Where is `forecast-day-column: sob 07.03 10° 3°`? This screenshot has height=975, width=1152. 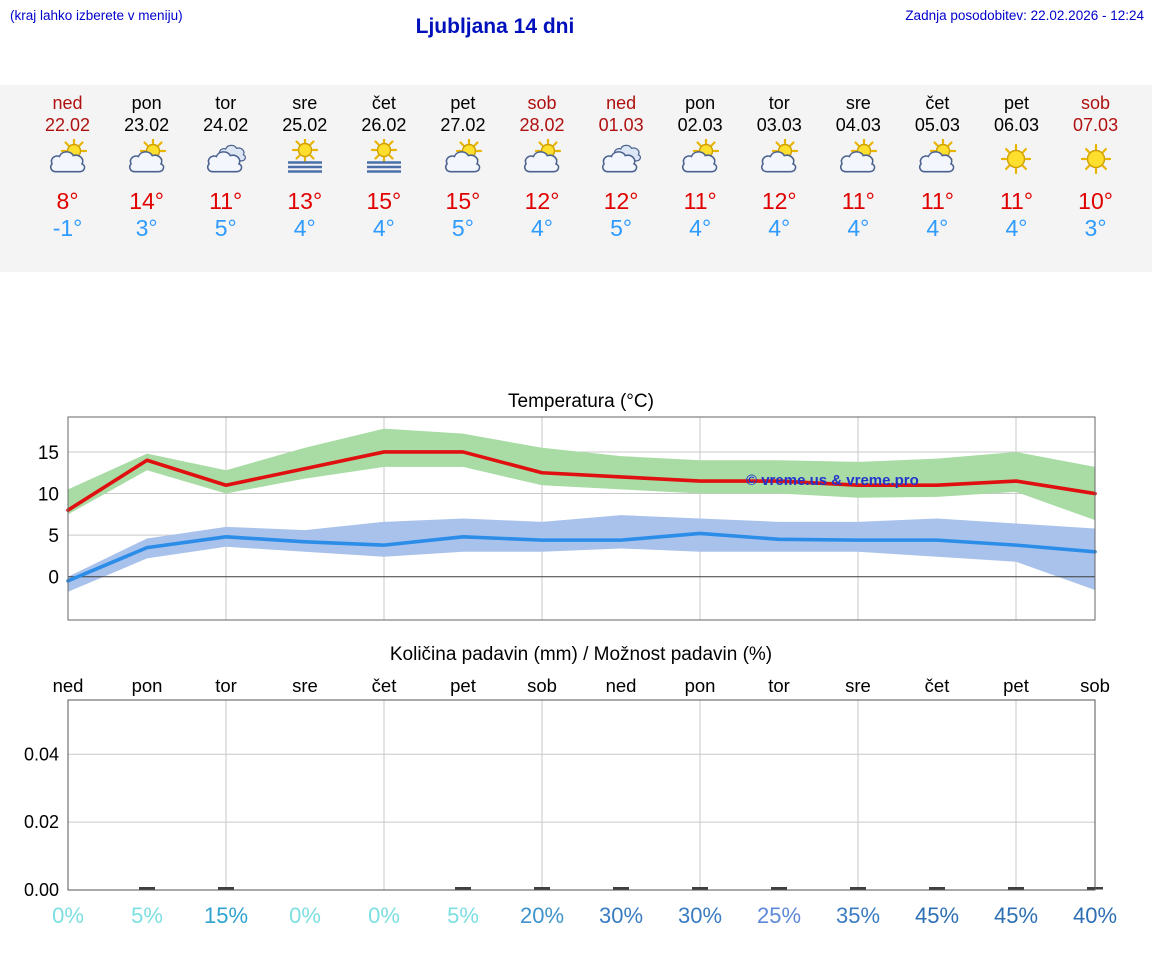
forecast-day-column: sob 07.03 10° 3° is located at coordinates (1095, 182).